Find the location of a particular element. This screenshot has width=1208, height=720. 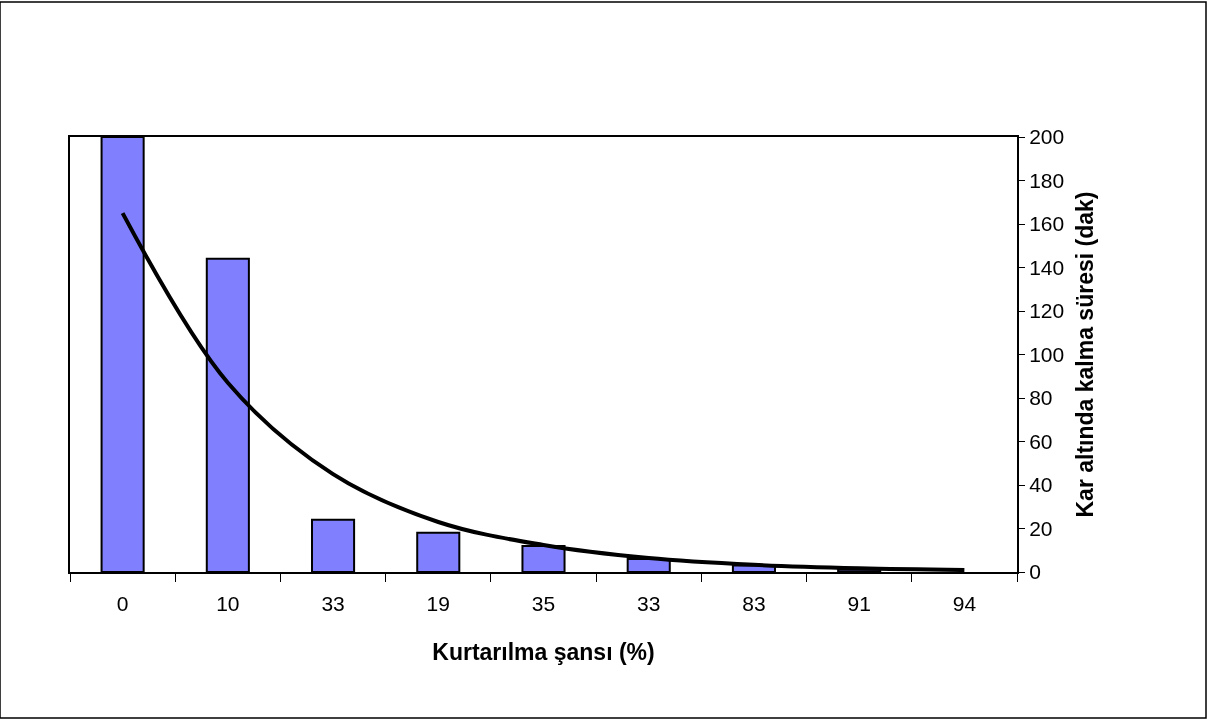

y-tick-label: 80 is located at coordinates (1041, 398).